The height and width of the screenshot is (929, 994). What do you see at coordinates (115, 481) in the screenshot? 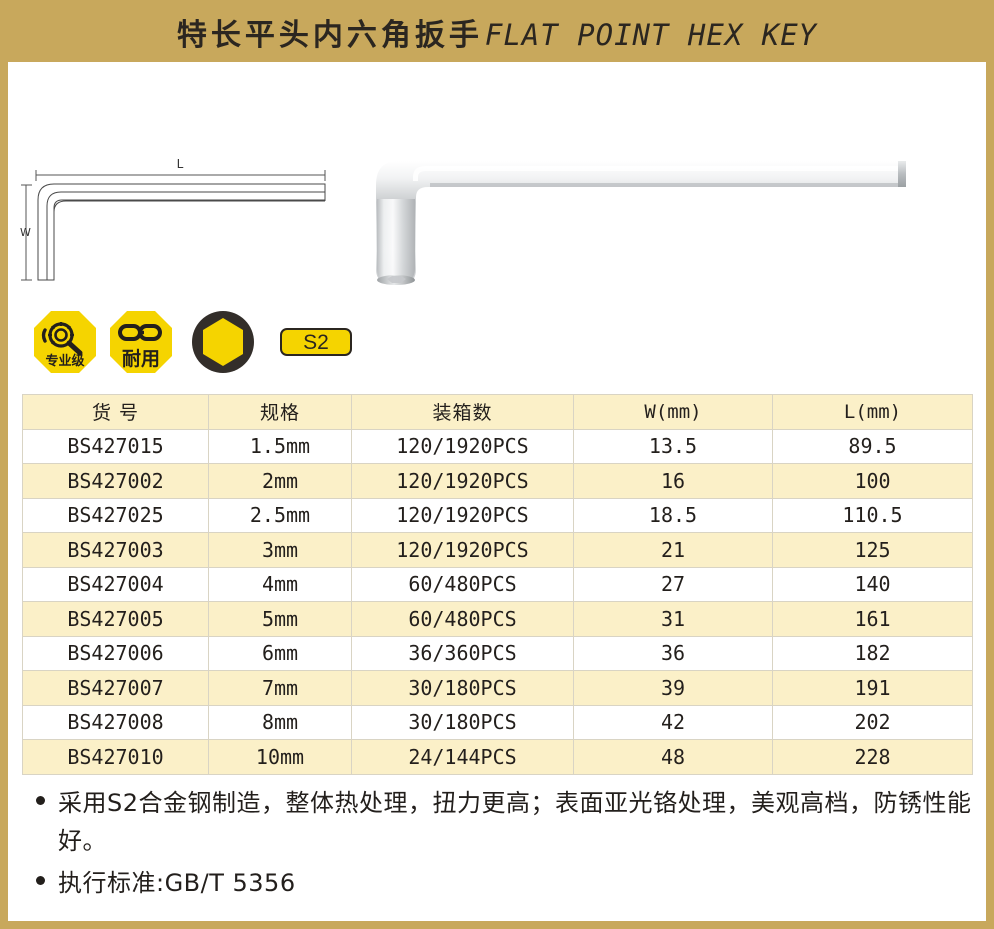
I see `cell-item-no: BS427002` at bounding box center [115, 481].